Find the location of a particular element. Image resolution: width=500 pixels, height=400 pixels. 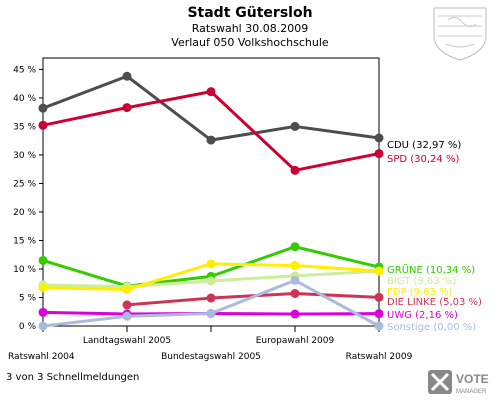

y-tick-label: 45 % is located at coordinates (24, 70).